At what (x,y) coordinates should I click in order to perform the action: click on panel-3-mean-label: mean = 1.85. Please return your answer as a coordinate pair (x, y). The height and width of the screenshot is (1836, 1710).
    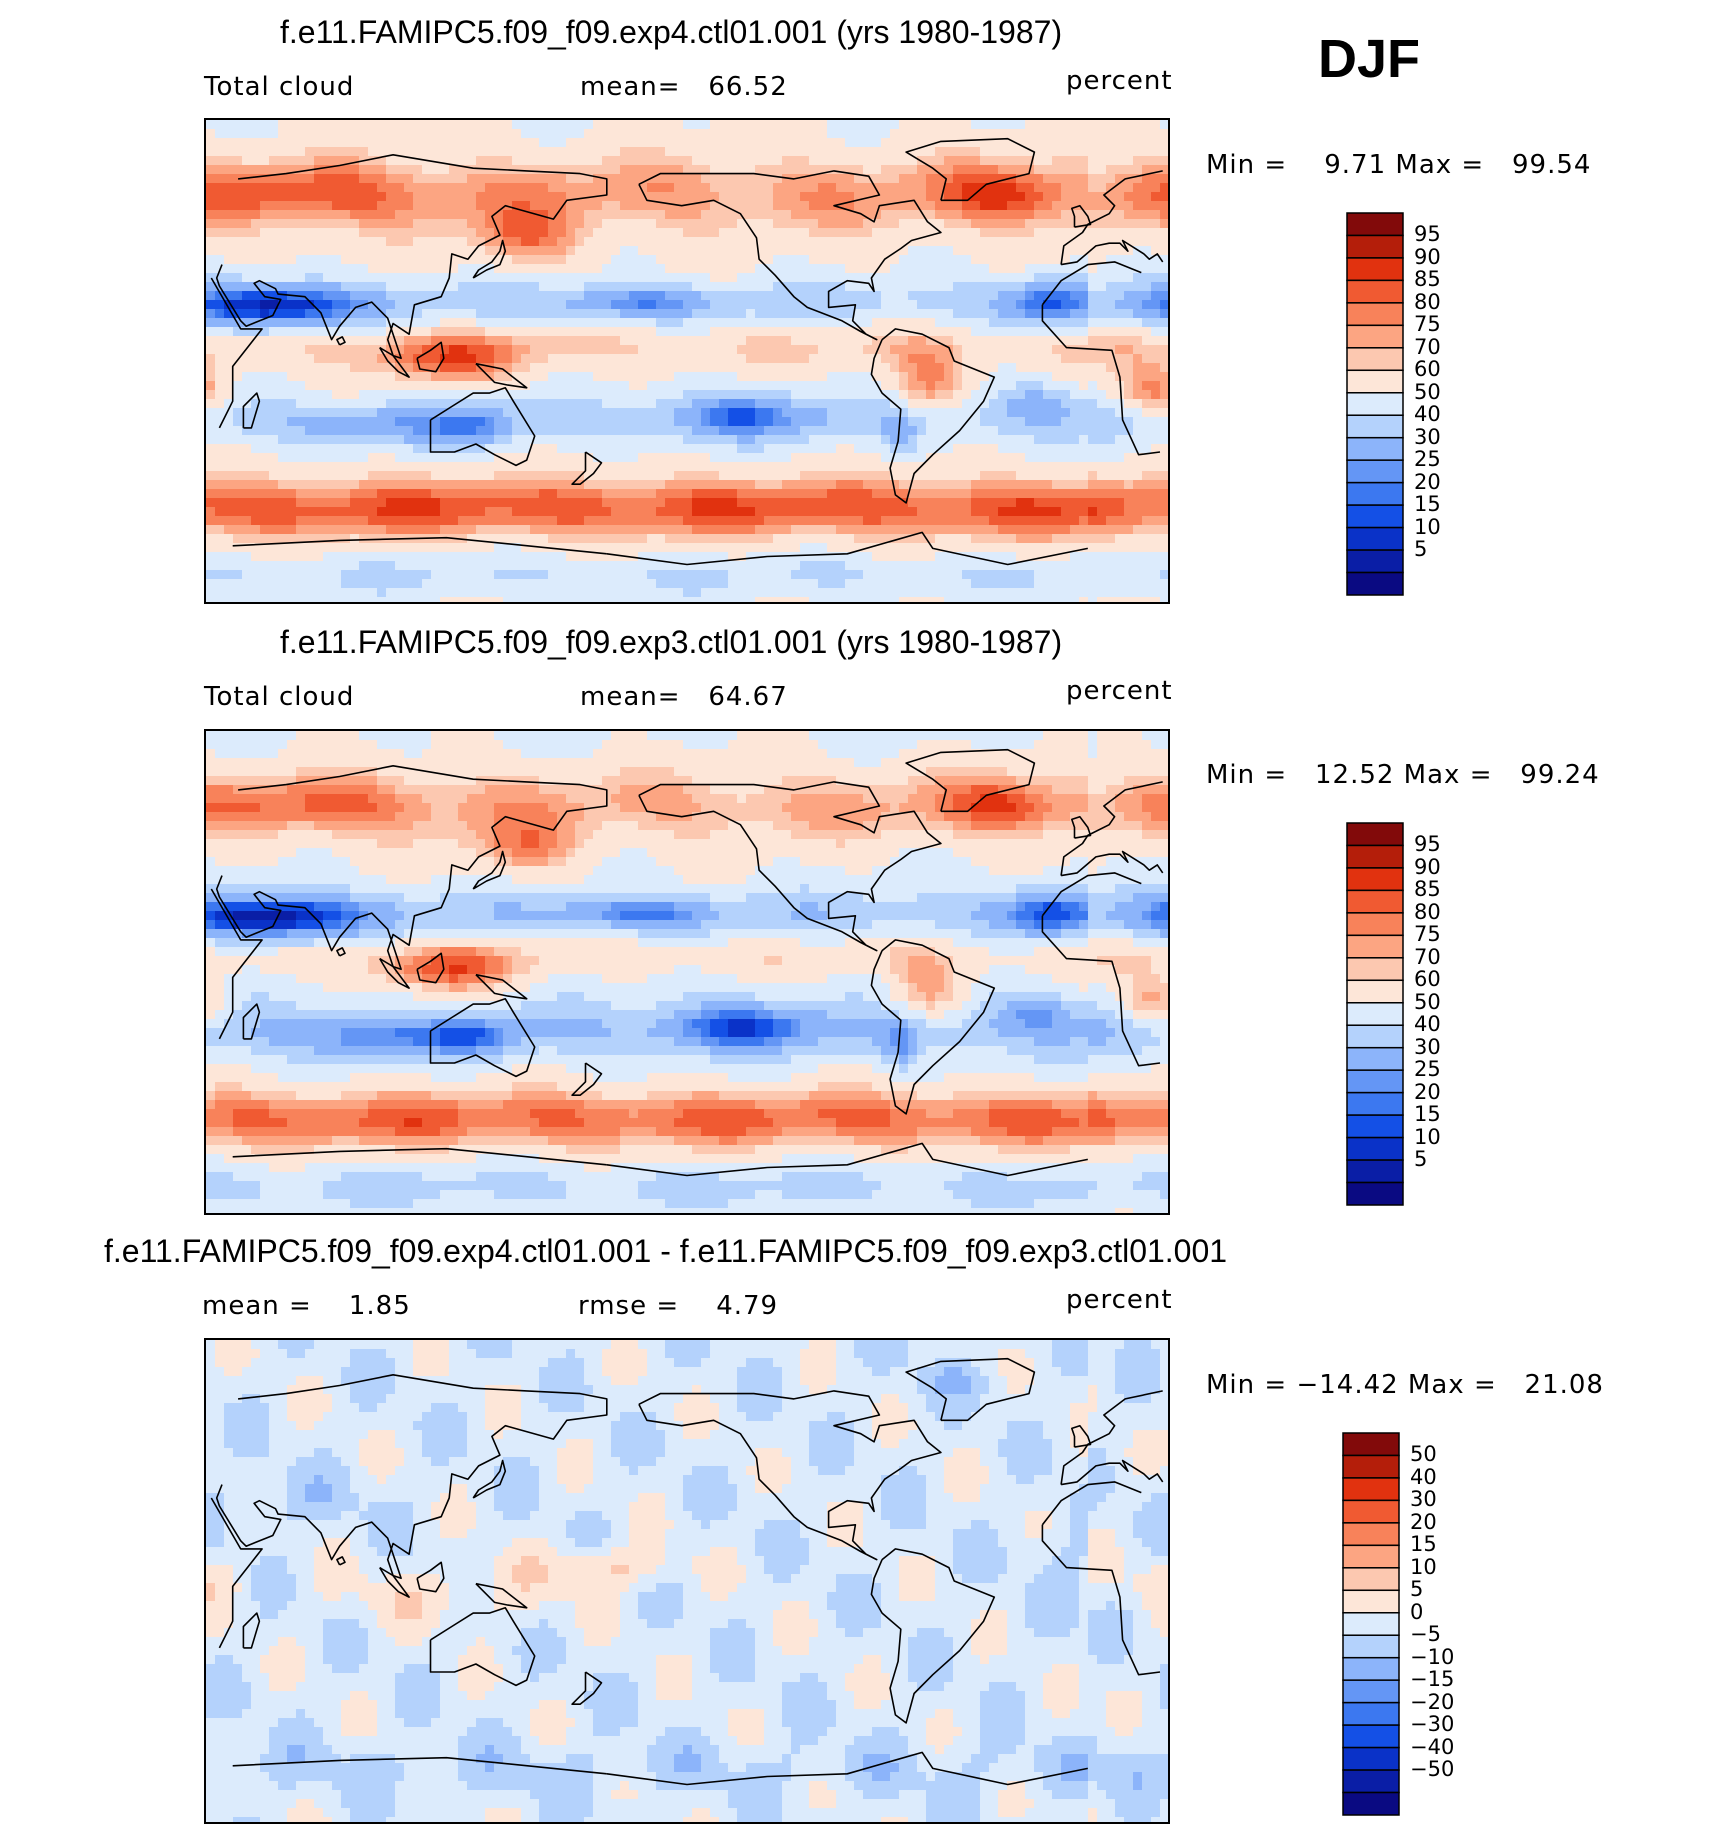
    Looking at the image, I should click on (306, 1306).